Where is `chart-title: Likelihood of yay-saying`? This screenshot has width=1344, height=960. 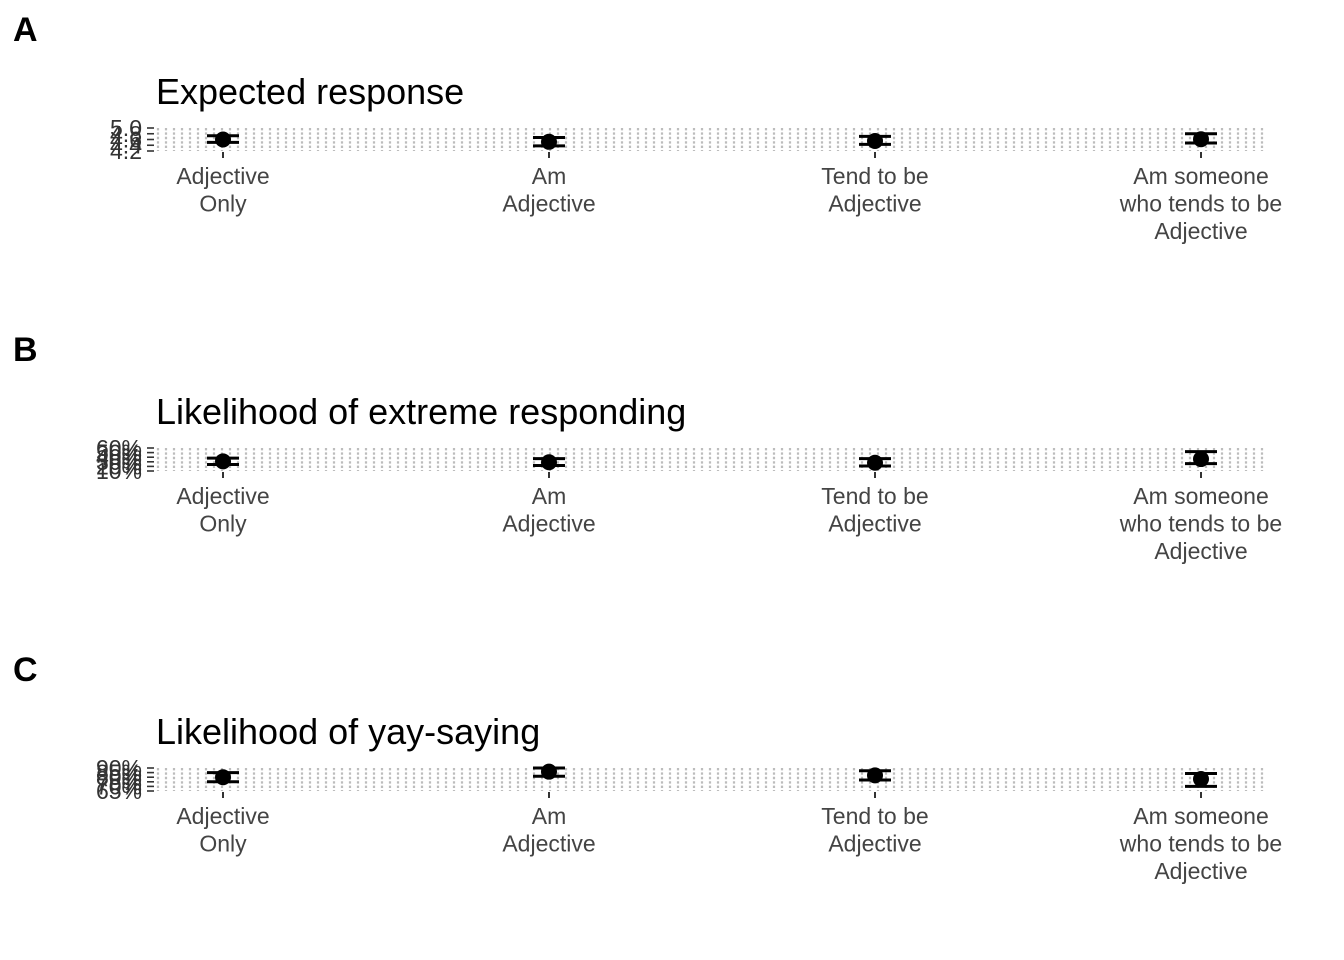
chart-title: Likelihood of yay-saying is located at coordinates (348, 731).